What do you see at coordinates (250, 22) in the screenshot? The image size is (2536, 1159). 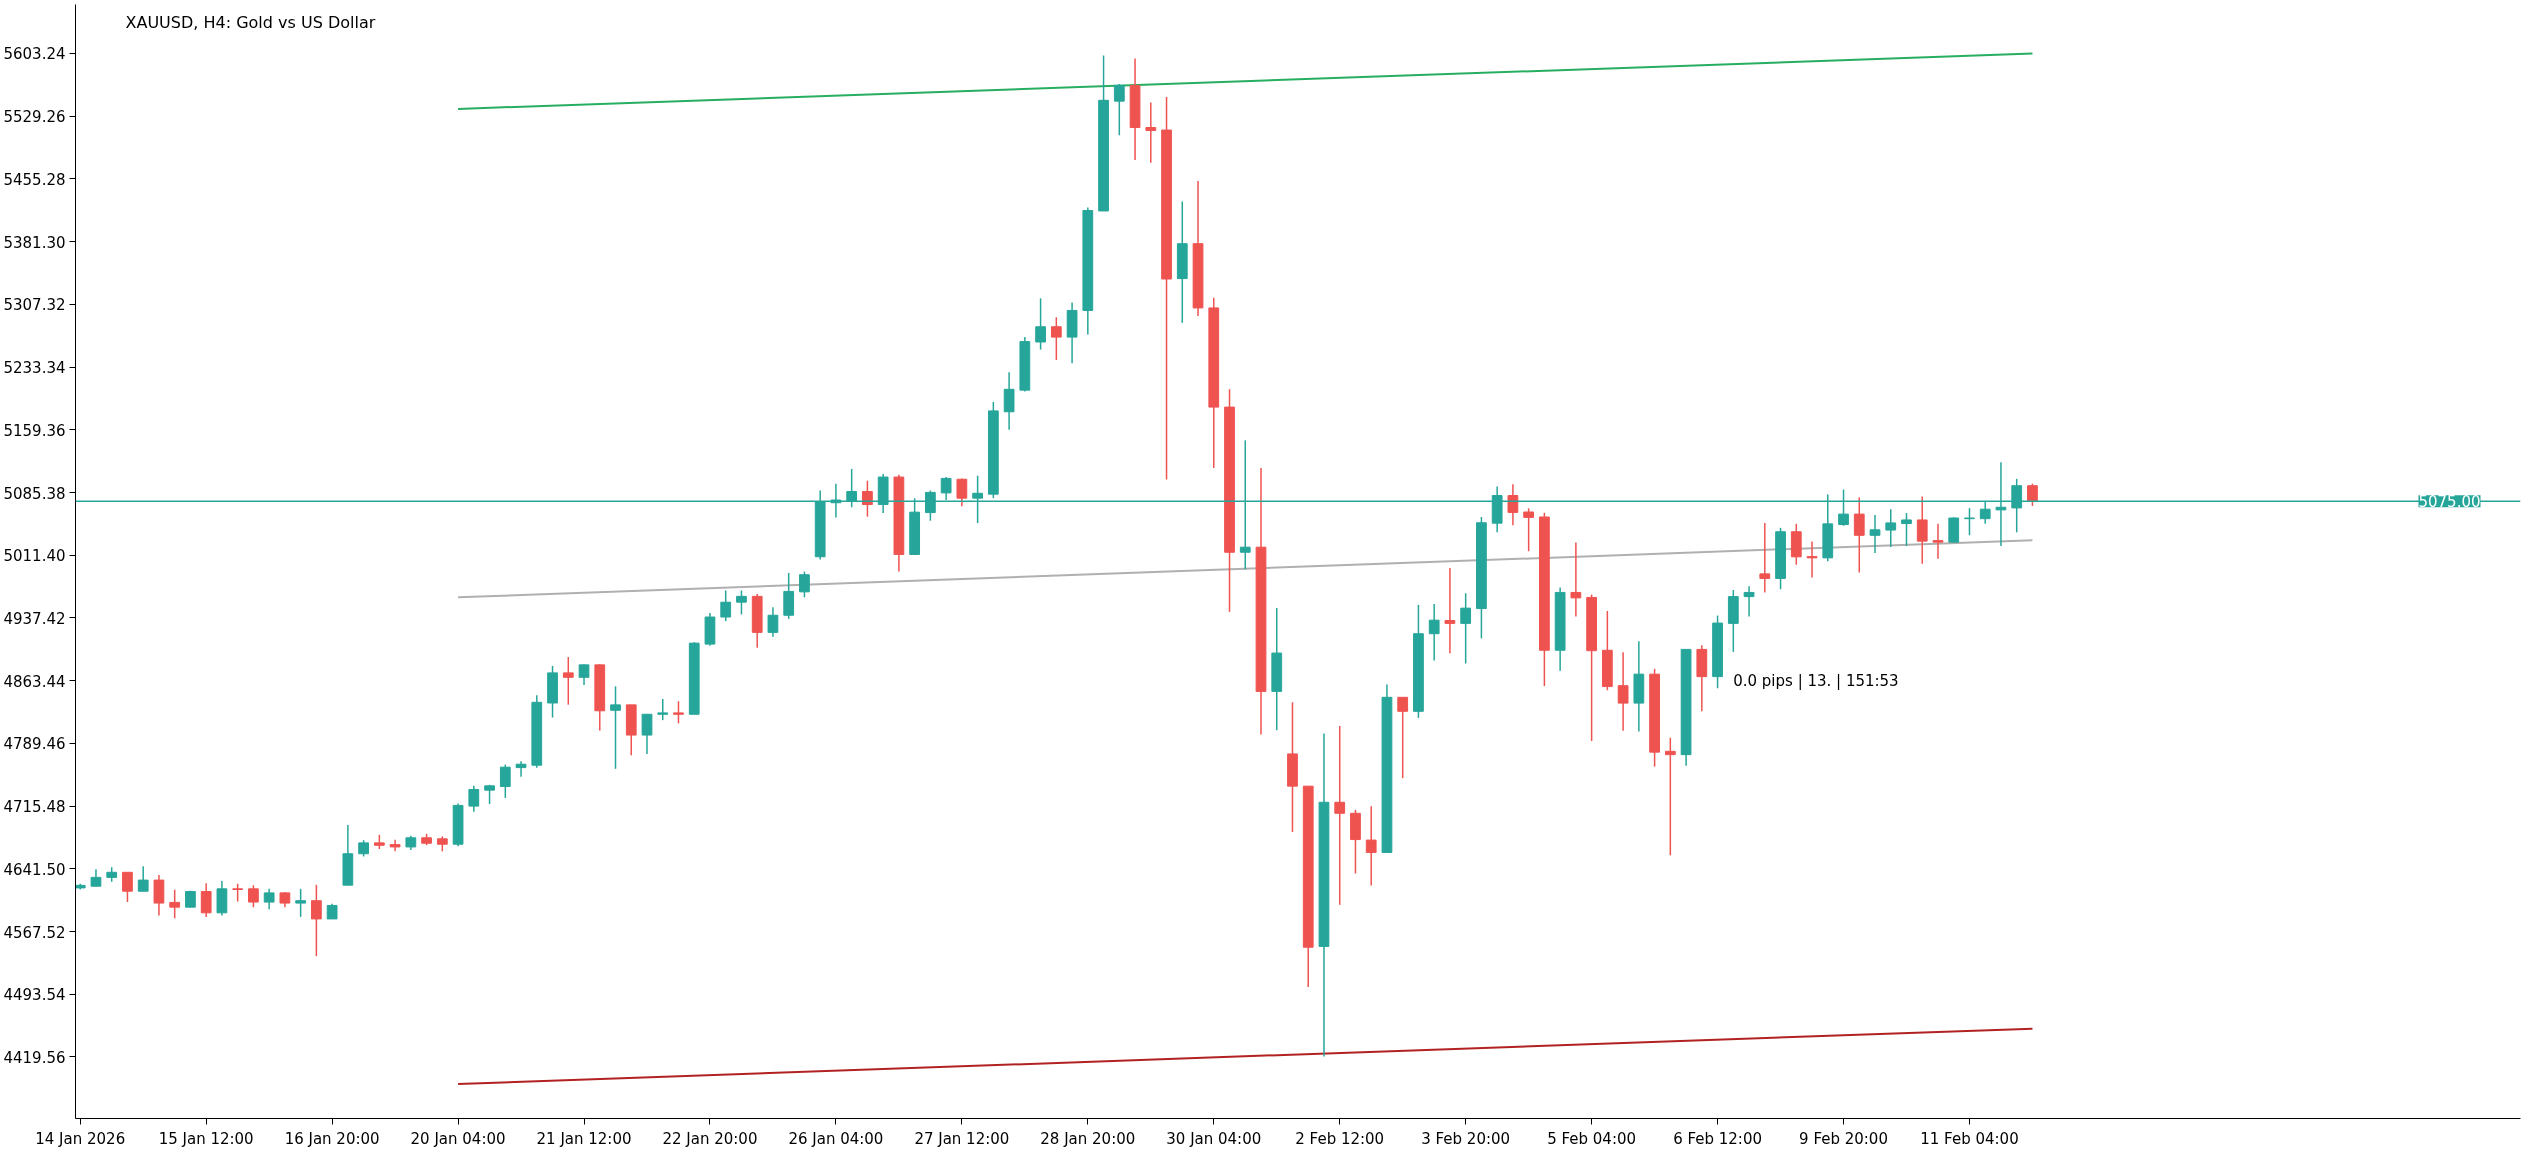 I see `text: XAUUSD, H4: Gold vs US Dollar` at bounding box center [250, 22].